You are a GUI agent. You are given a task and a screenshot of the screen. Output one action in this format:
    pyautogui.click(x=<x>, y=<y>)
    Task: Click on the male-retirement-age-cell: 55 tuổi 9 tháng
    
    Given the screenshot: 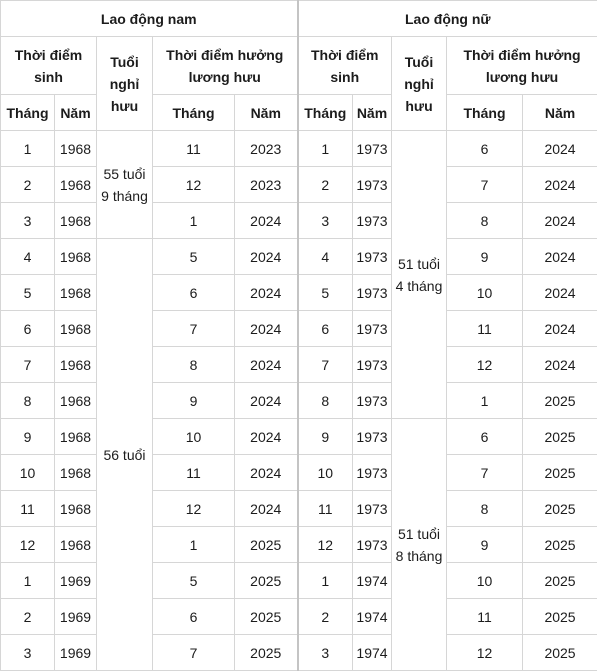 What is the action you would take?
    pyautogui.click(x=125, y=185)
    